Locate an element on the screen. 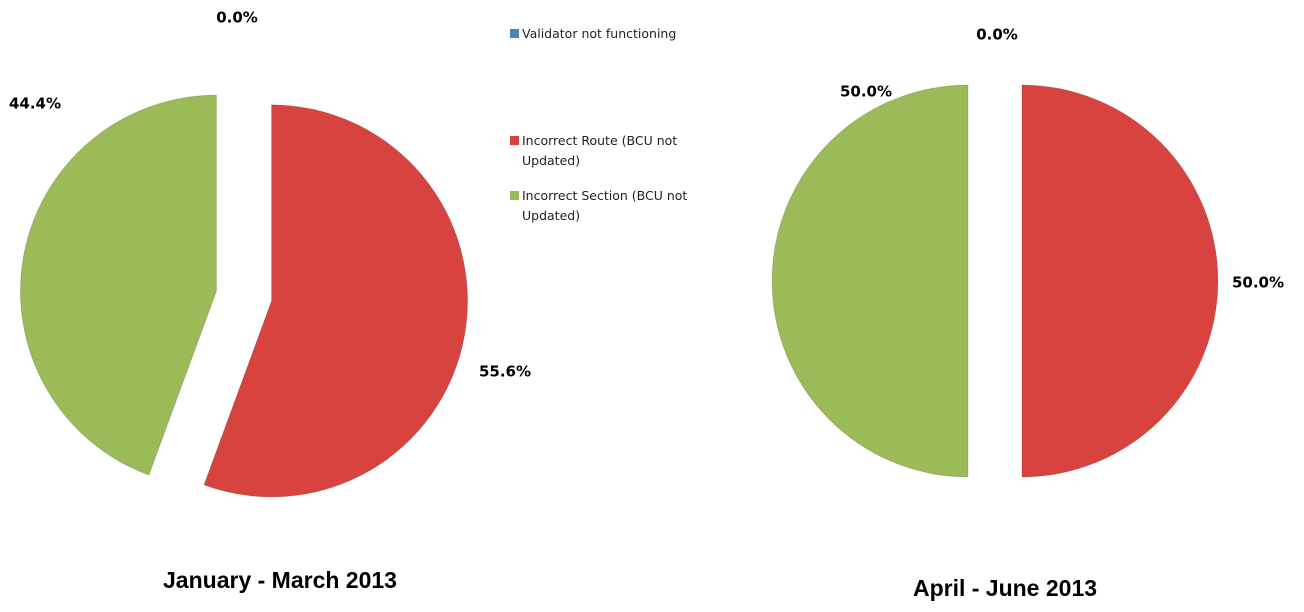  legend-item: Incorrect Route (BCU not Updated) is located at coordinates (617, 151).